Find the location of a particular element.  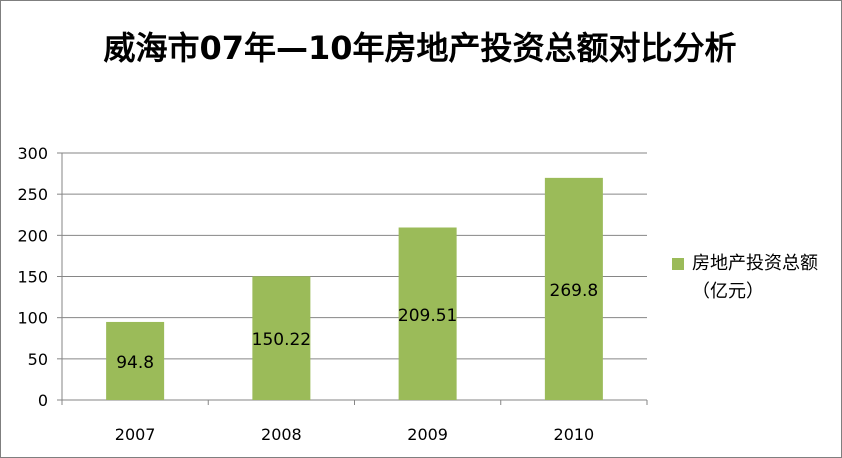

data-label: 94.8 is located at coordinates (135, 363).